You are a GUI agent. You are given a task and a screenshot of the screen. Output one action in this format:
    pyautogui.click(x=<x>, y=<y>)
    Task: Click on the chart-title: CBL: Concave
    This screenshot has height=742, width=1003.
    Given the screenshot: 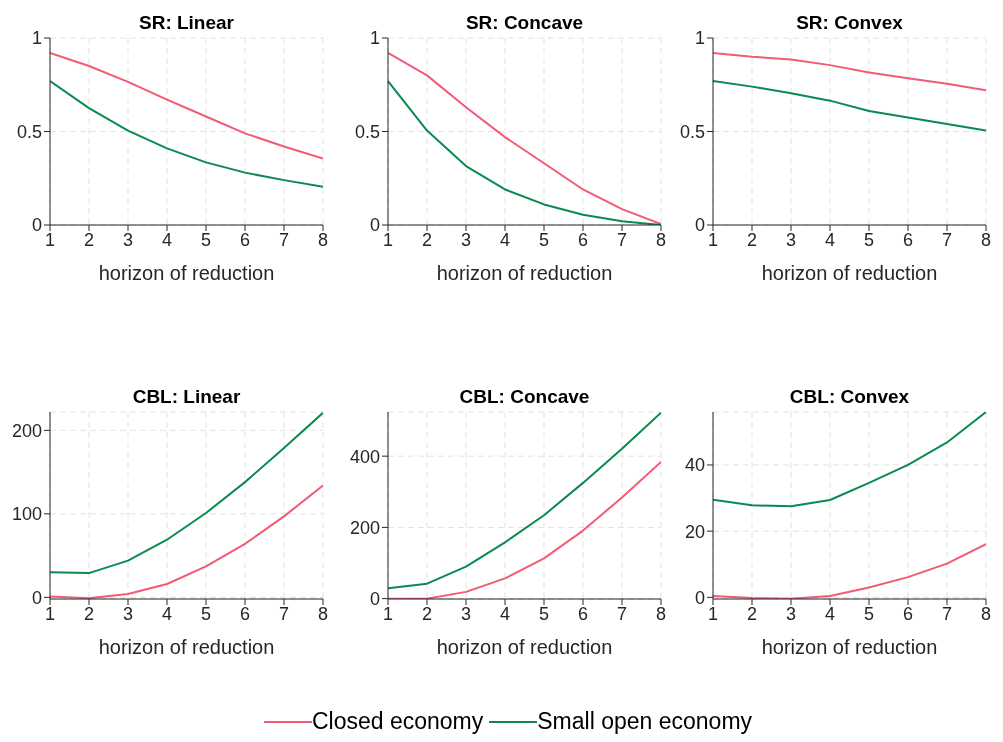 What is the action you would take?
    pyautogui.click(x=524, y=397)
    